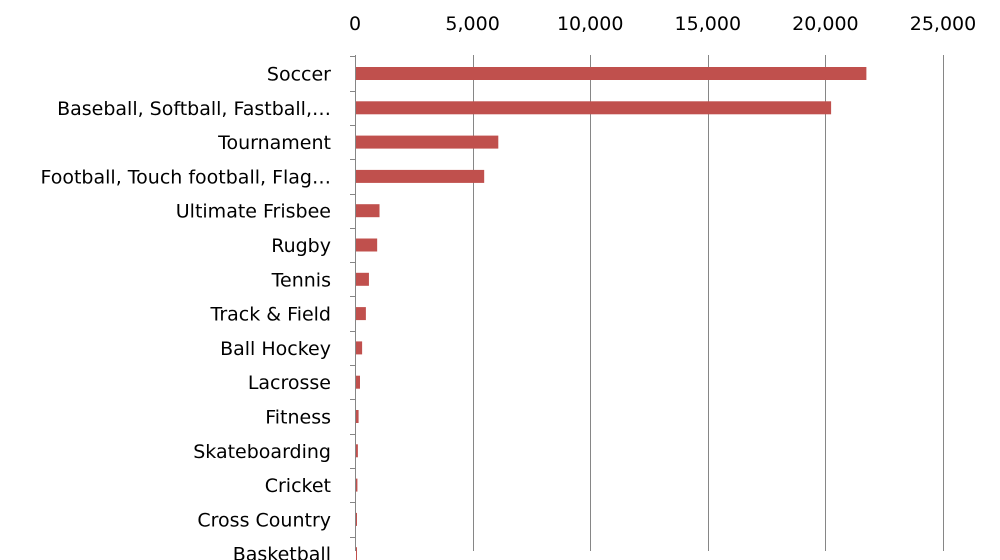  What do you see at coordinates (275, 349) in the screenshot?
I see `category-label: Ball Hockey` at bounding box center [275, 349].